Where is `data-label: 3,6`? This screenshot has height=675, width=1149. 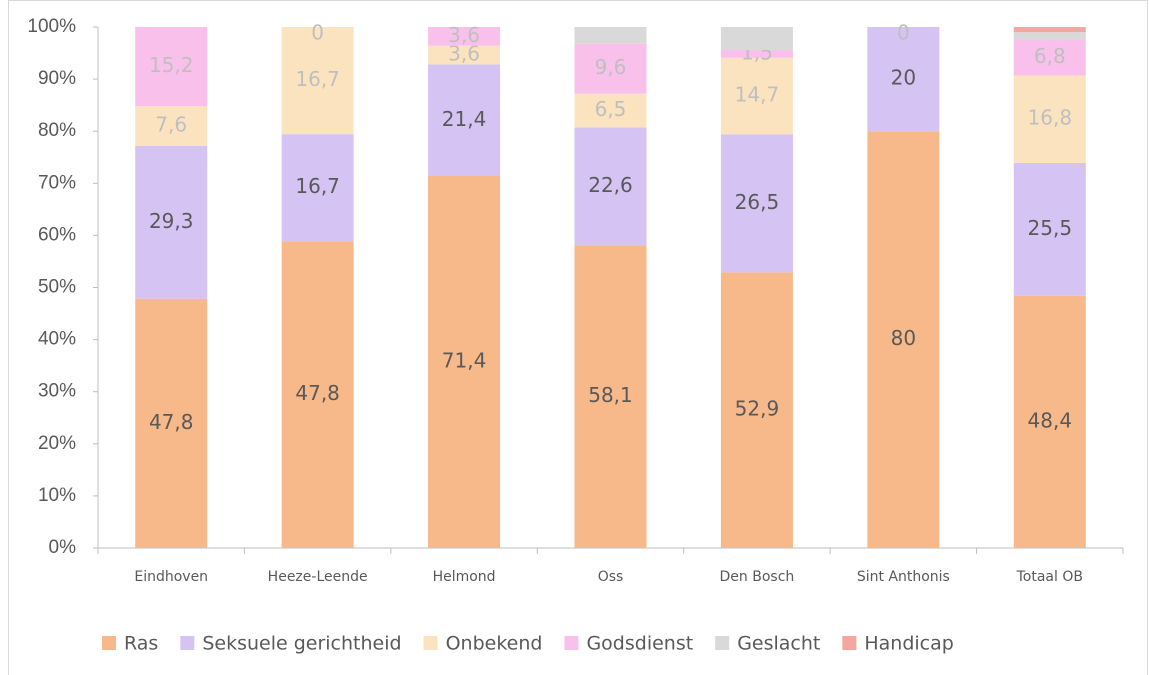 data-label: 3,6 is located at coordinates (464, 35).